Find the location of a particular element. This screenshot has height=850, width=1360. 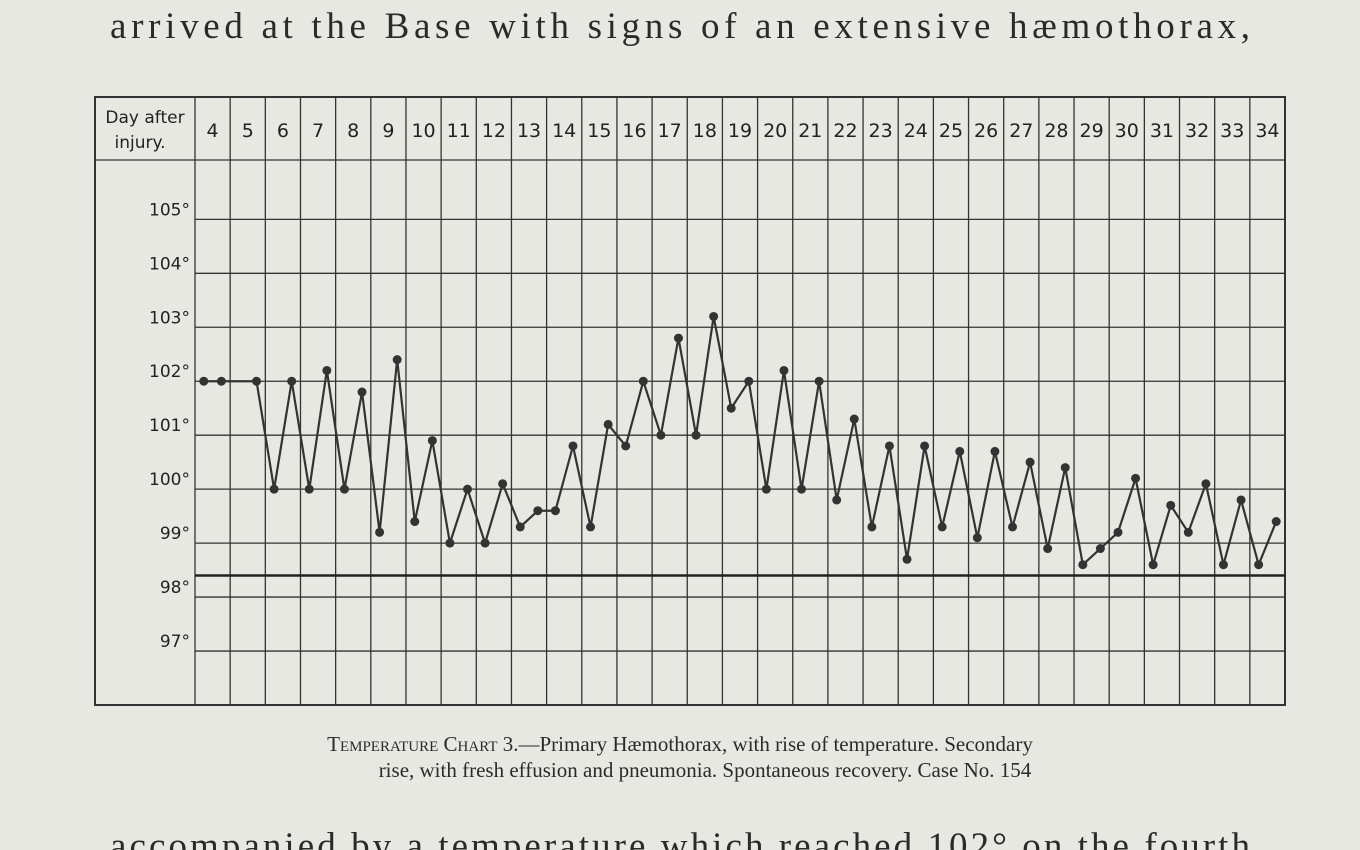

x-tick-label: 28 is located at coordinates (1056, 131).